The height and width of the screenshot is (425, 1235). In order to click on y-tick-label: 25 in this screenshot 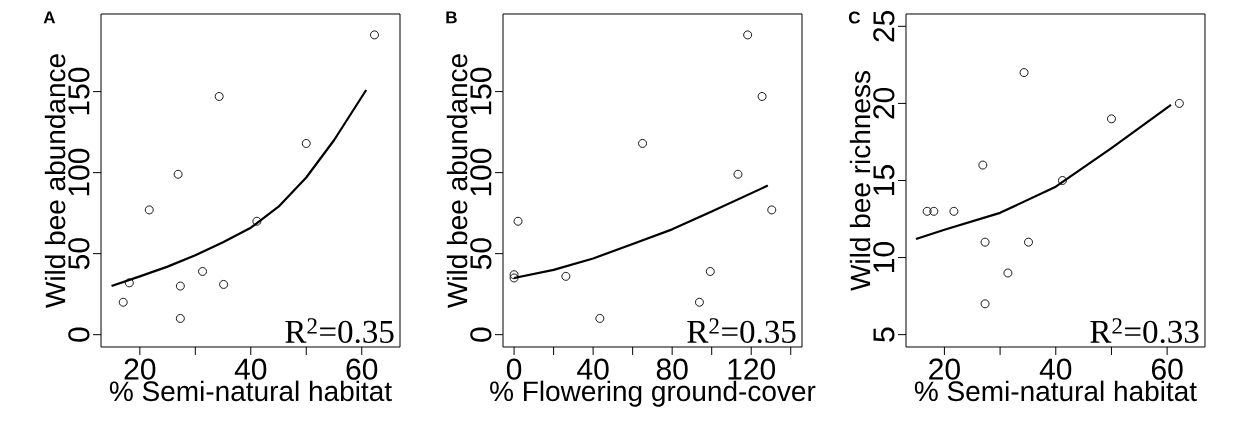, I will do `click(884, 26)`.